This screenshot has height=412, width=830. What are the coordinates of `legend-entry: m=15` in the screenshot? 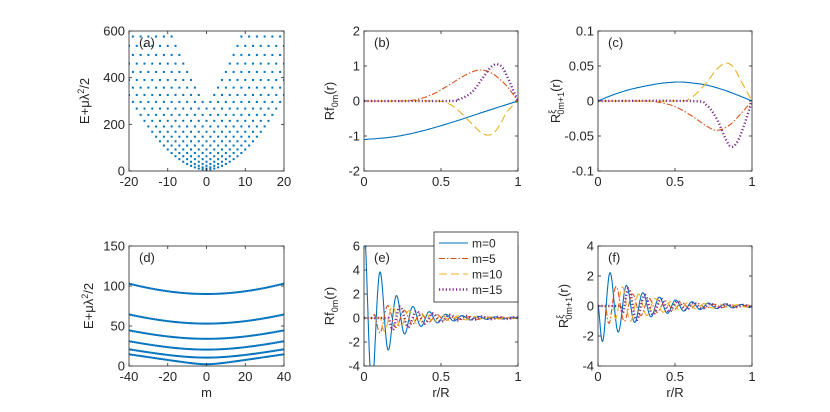 It's located at (487, 290).